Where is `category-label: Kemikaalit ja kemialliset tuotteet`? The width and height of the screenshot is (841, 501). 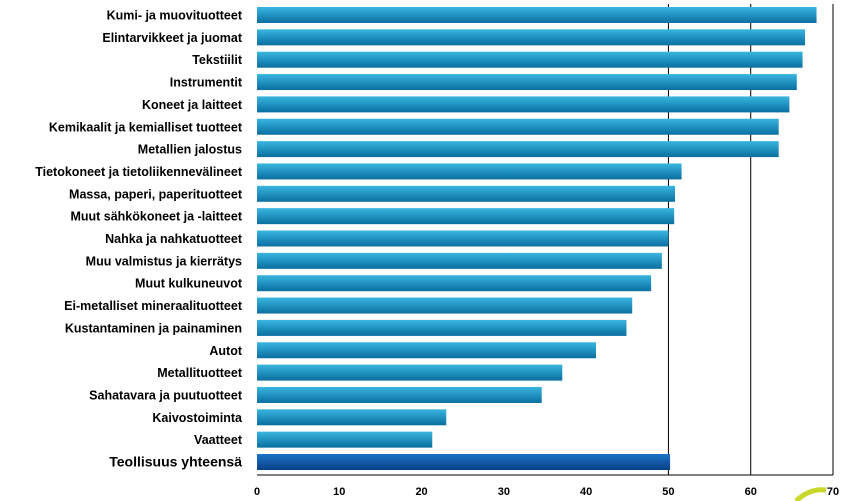
category-label: Kemikaalit ja kemialliset tuotteet is located at coordinates (146, 127).